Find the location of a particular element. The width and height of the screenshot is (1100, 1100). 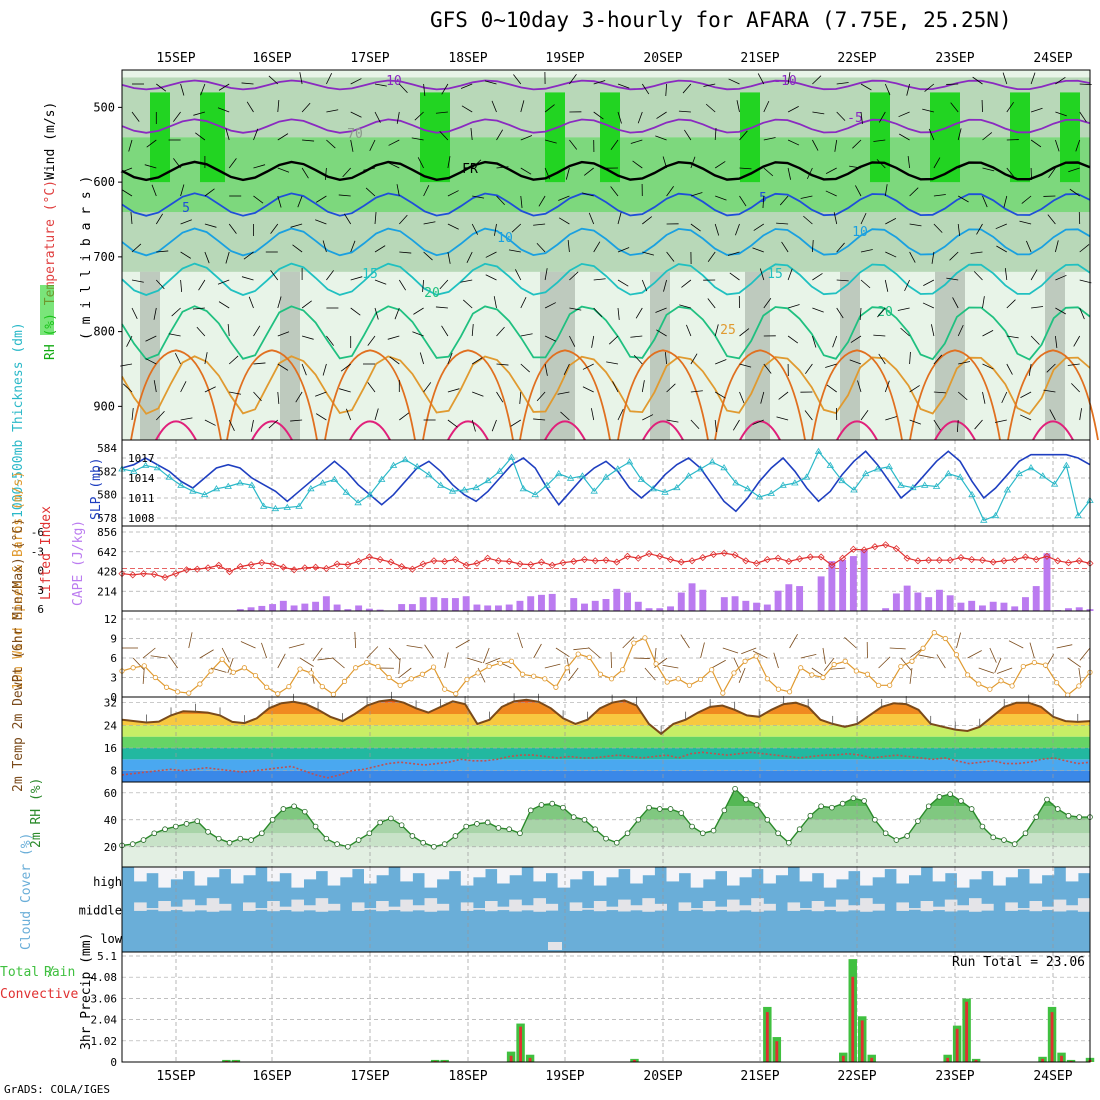

rh-tick-label: 40 is located at coordinates (110, 820).